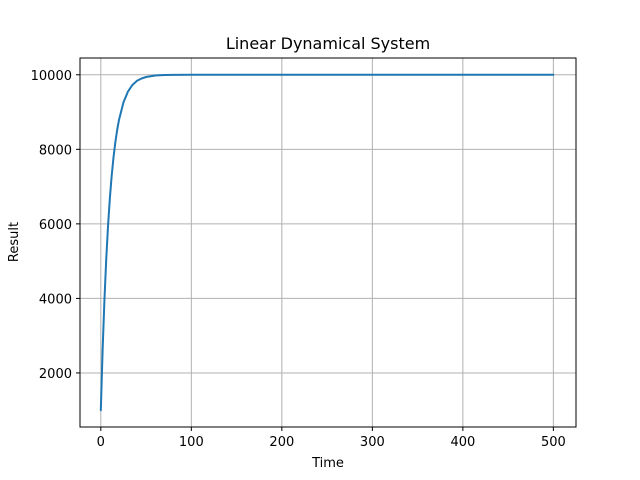 This screenshot has width=640, height=480. I want to click on chart-title: Linear Dynamical System, so click(328, 43).